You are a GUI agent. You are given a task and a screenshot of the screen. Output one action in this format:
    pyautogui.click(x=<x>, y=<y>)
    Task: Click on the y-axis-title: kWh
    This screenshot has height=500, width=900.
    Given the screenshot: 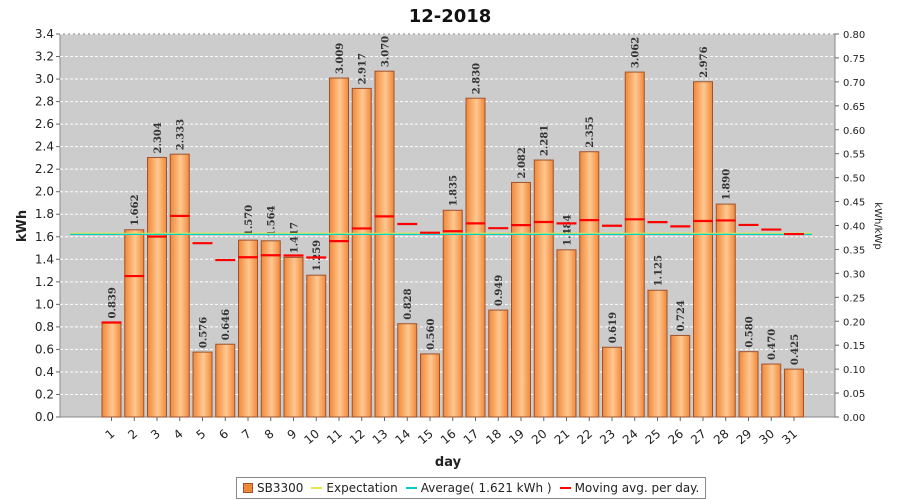 What is the action you would take?
    pyautogui.click(x=22, y=226)
    